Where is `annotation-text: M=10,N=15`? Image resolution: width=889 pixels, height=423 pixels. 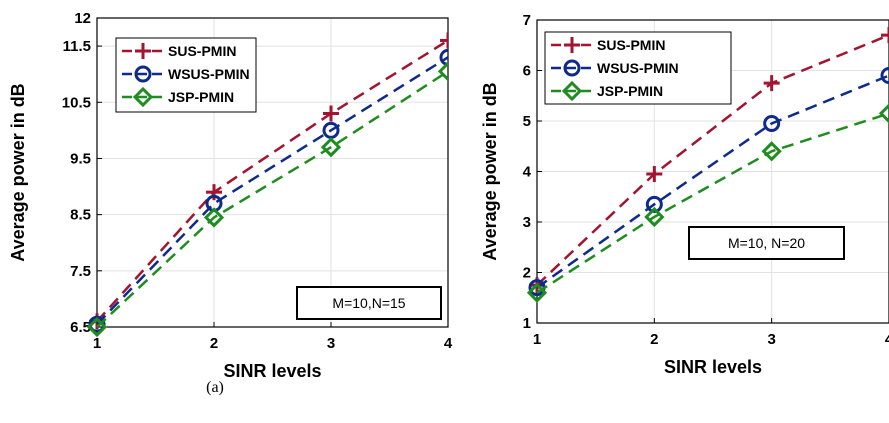
annotation-text: M=10,N=15 is located at coordinates (368, 303).